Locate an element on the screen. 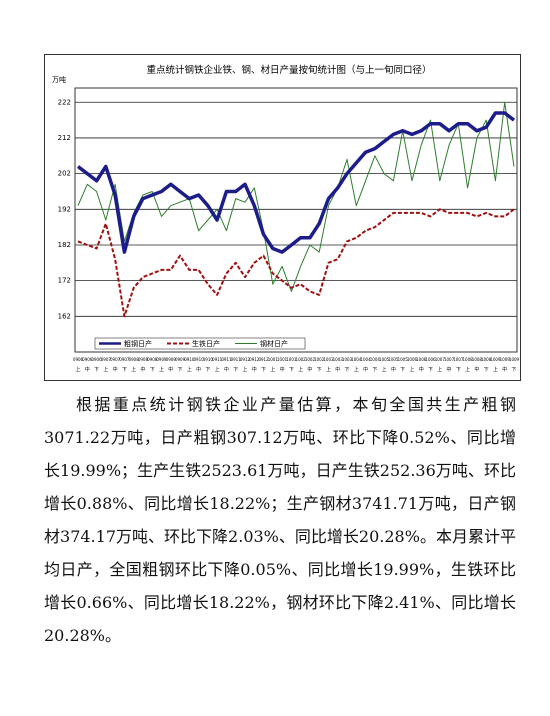  series-line is located at coordinates (296, 263).